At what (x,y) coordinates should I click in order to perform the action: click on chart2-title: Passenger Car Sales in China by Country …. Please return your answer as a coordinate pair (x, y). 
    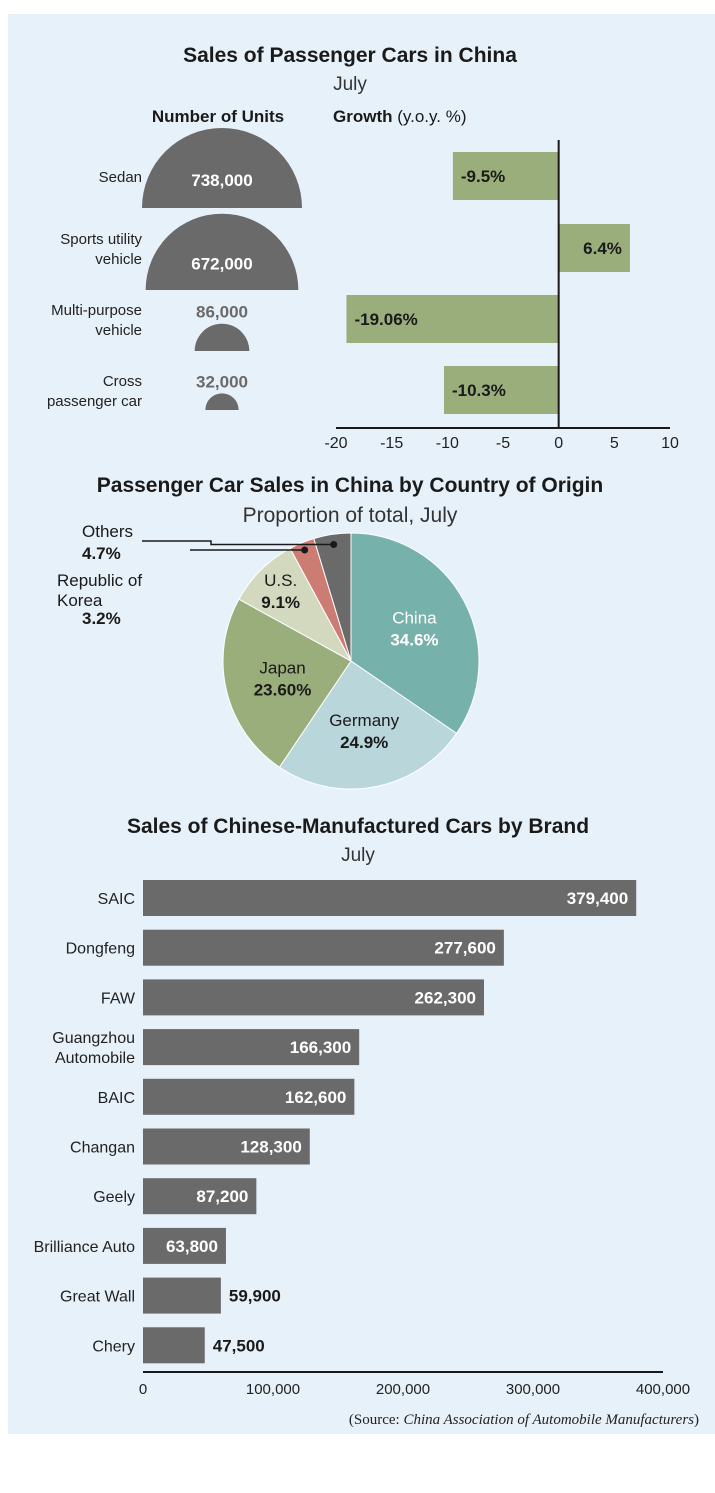
    Looking at the image, I should click on (350, 485).